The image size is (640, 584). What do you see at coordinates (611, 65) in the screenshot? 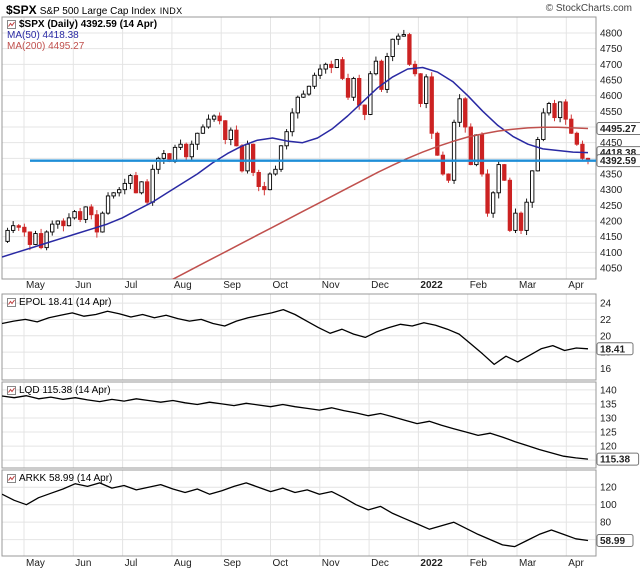
I see `svg-text: 4700` at bounding box center [611, 65].